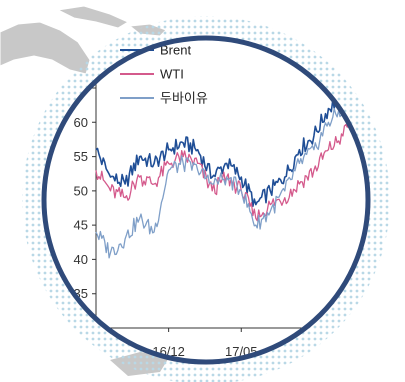 The height and width of the screenshot is (382, 405). What do you see at coordinates (184, 98) in the screenshot?
I see `legend-label: 두바이유` at bounding box center [184, 98].